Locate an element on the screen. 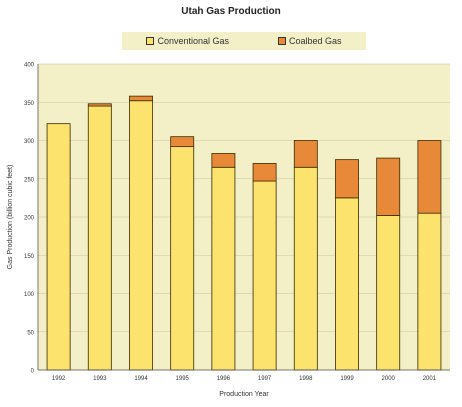 Image resolution: width=462 pixels, height=407 pixels. y-tick-label: 300 is located at coordinates (29, 142).